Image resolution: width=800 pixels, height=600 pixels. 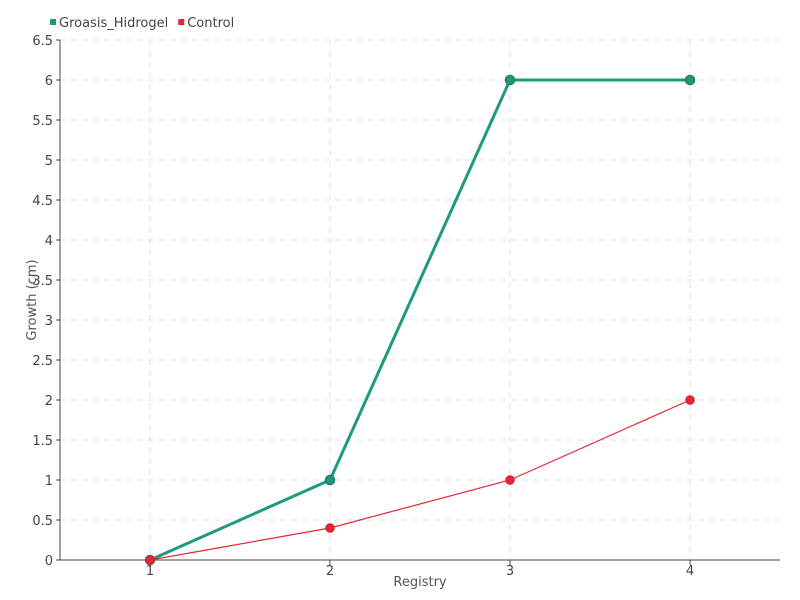 What do you see at coordinates (32, 299) in the screenshot?
I see `y-axis-title: Growth (cm)` at bounding box center [32, 299].